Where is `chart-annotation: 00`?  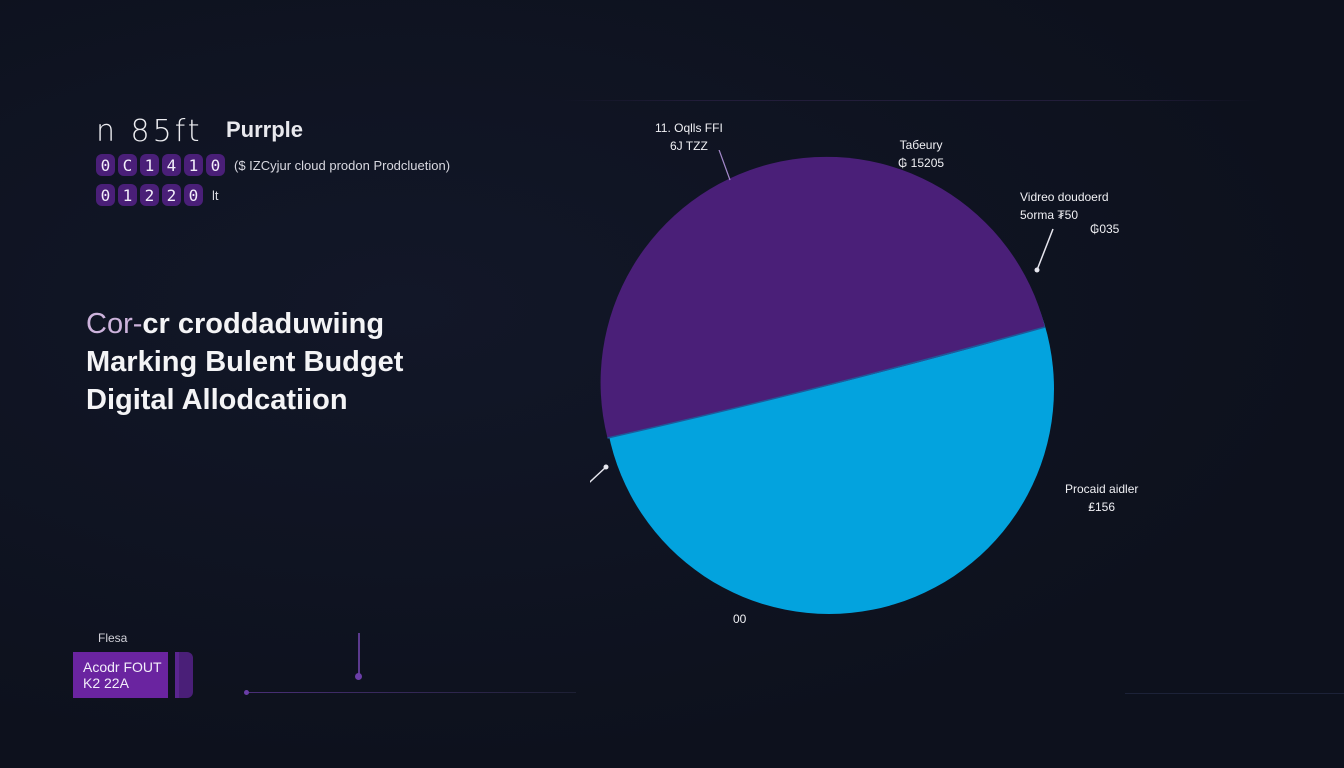 chart-annotation: 00 is located at coordinates (739, 619).